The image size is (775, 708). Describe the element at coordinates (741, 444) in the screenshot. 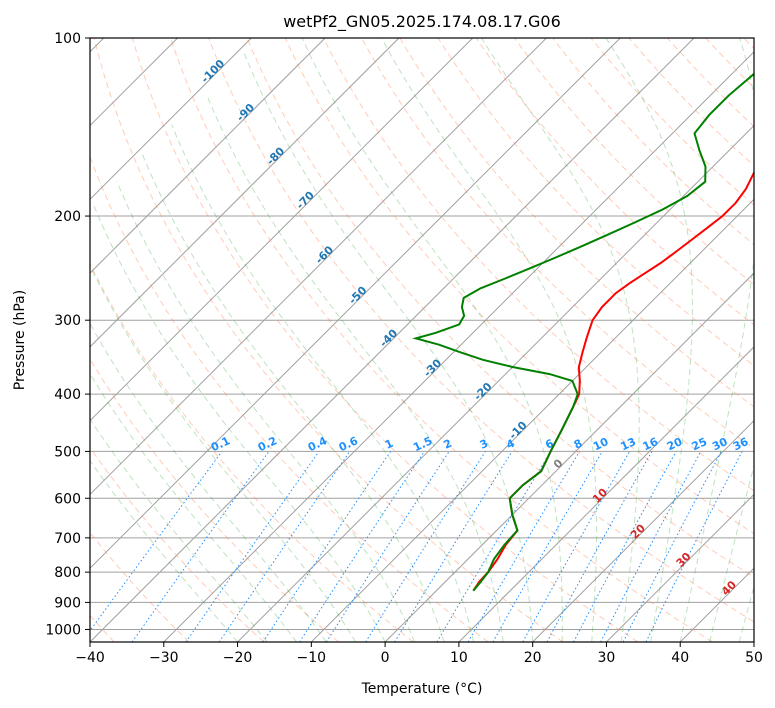

I see `mixing-ratio-label: 36` at that location.